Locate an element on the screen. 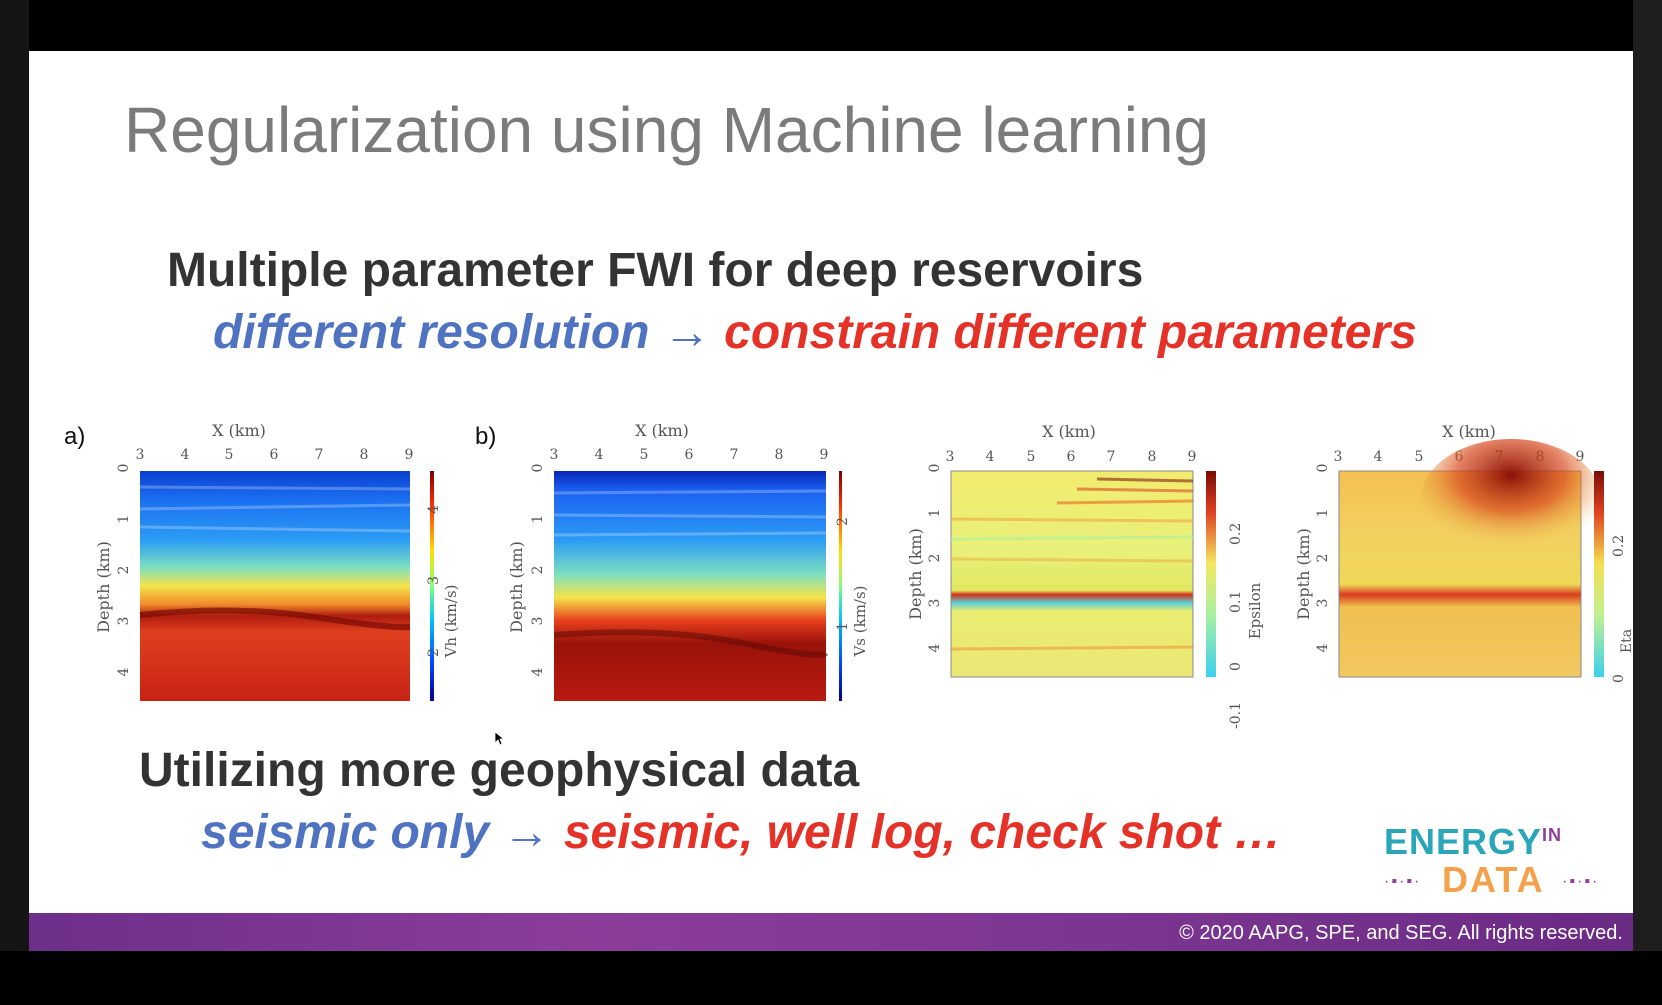 The image size is (1662, 1005). window-left-border is located at coordinates (14, 502).